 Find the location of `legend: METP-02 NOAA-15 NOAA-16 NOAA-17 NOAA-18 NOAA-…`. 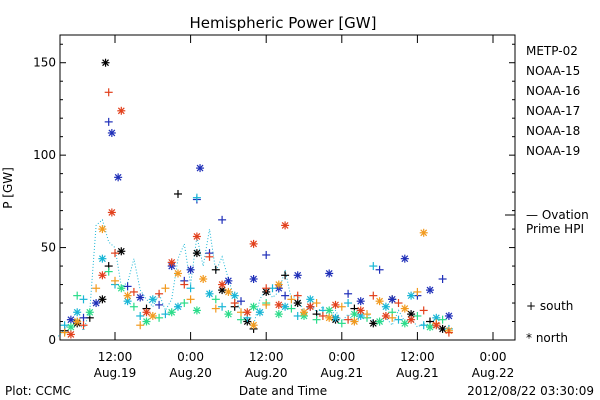

legend: METP-02 NOAA-15 NOAA-16 NOAA-17 NOAA-18 NOAA-… is located at coordinates (553, 101).